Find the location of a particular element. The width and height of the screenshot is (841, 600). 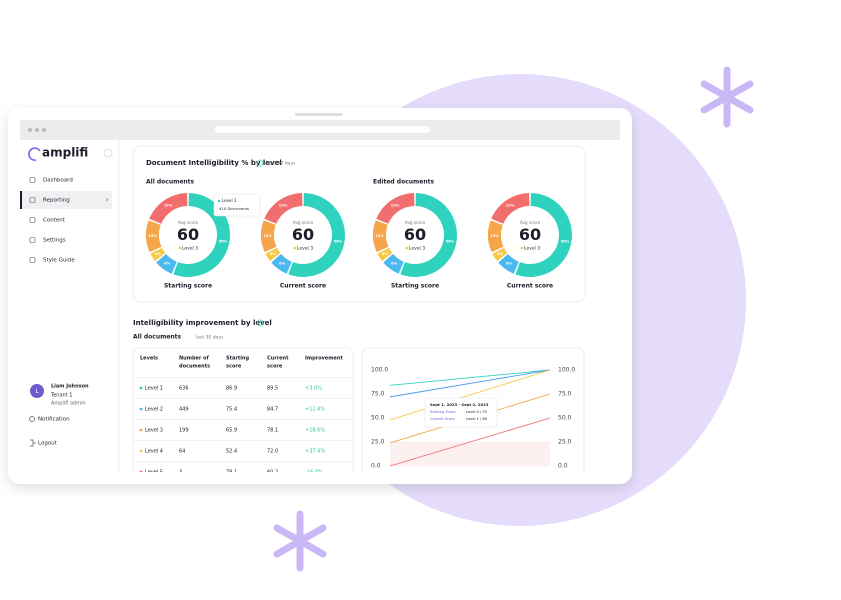

table-header: Starting is located at coordinates (237, 359).